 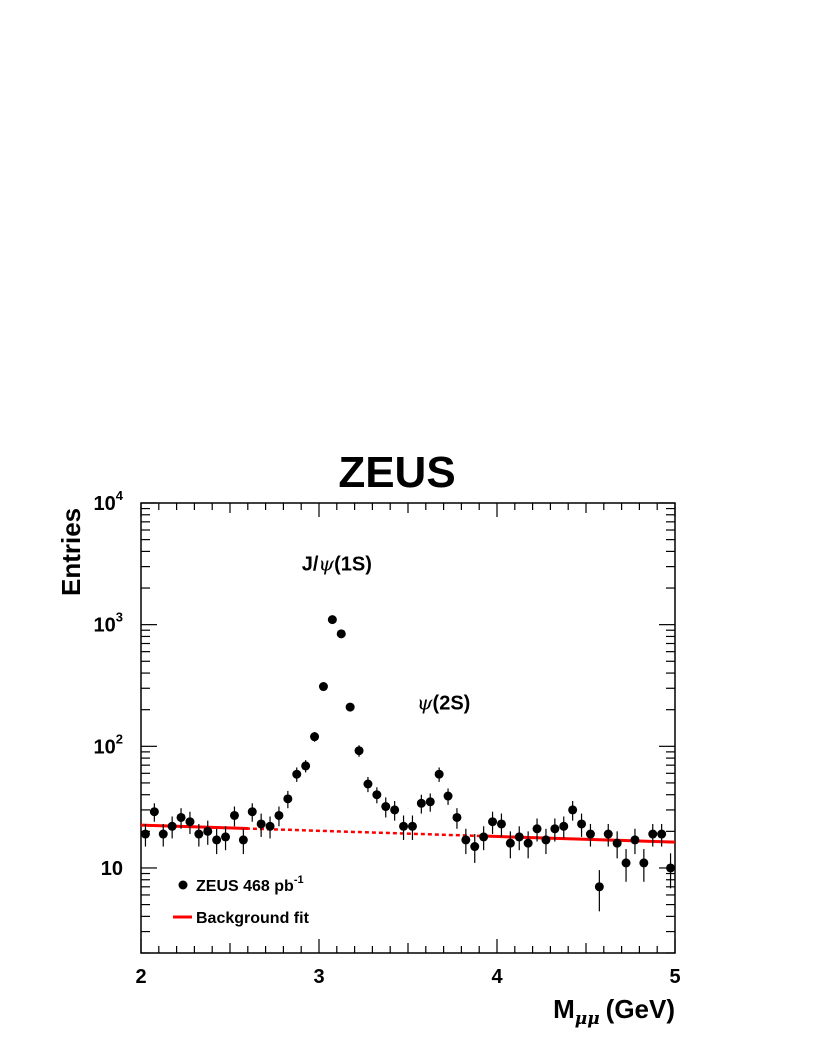 I want to click on x-axis-tick-labels: 2 3 4 5, so click(x=407, y=977).